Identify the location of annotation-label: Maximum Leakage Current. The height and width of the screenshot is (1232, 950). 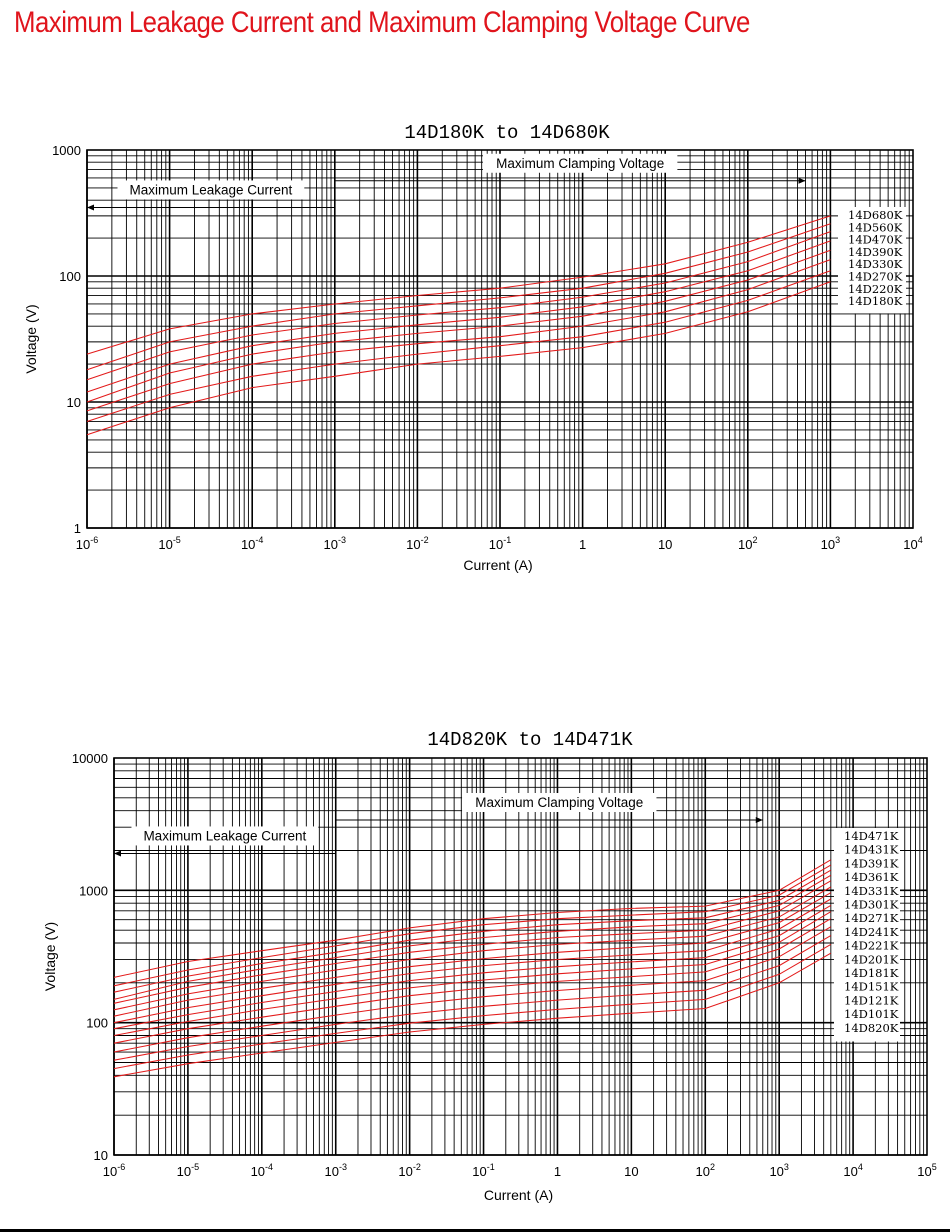
(210, 189).